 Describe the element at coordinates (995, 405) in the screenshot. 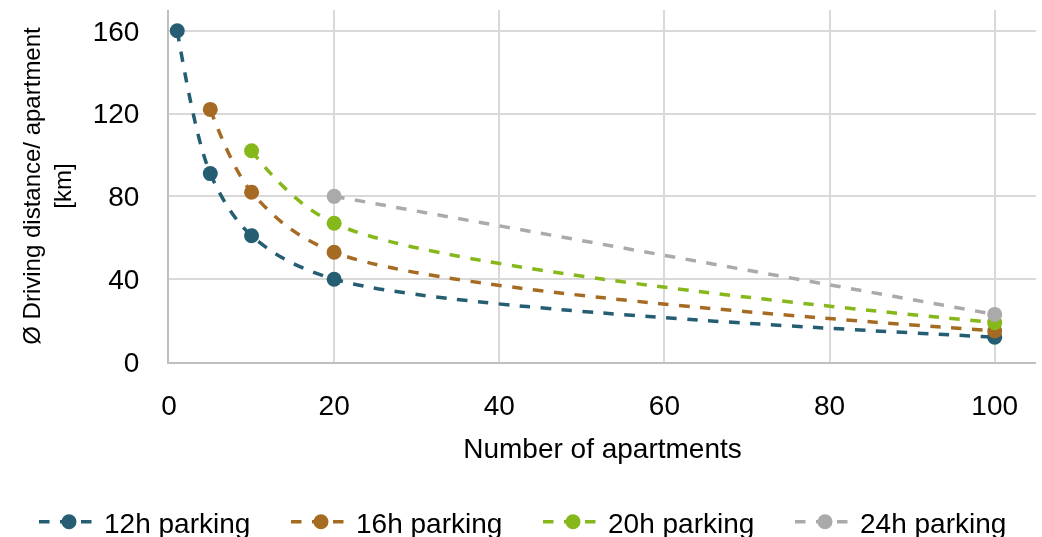

I see `x-tick-label: 100` at that location.